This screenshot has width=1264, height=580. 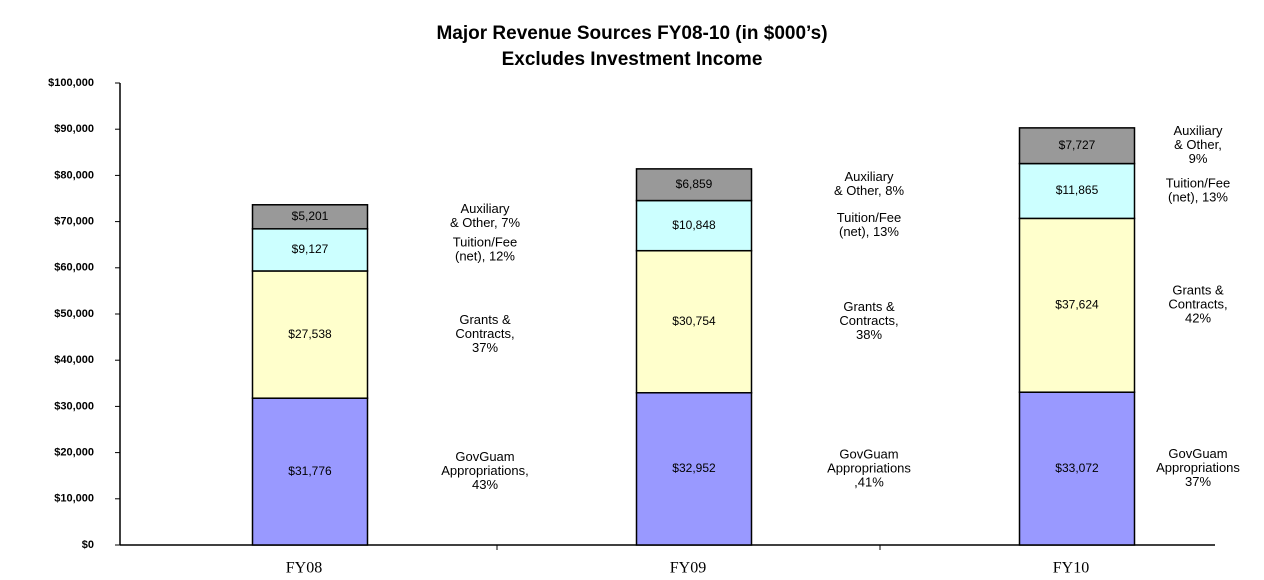 What do you see at coordinates (74, 314) in the screenshot?
I see `y-tick-label: $50,000` at bounding box center [74, 314].